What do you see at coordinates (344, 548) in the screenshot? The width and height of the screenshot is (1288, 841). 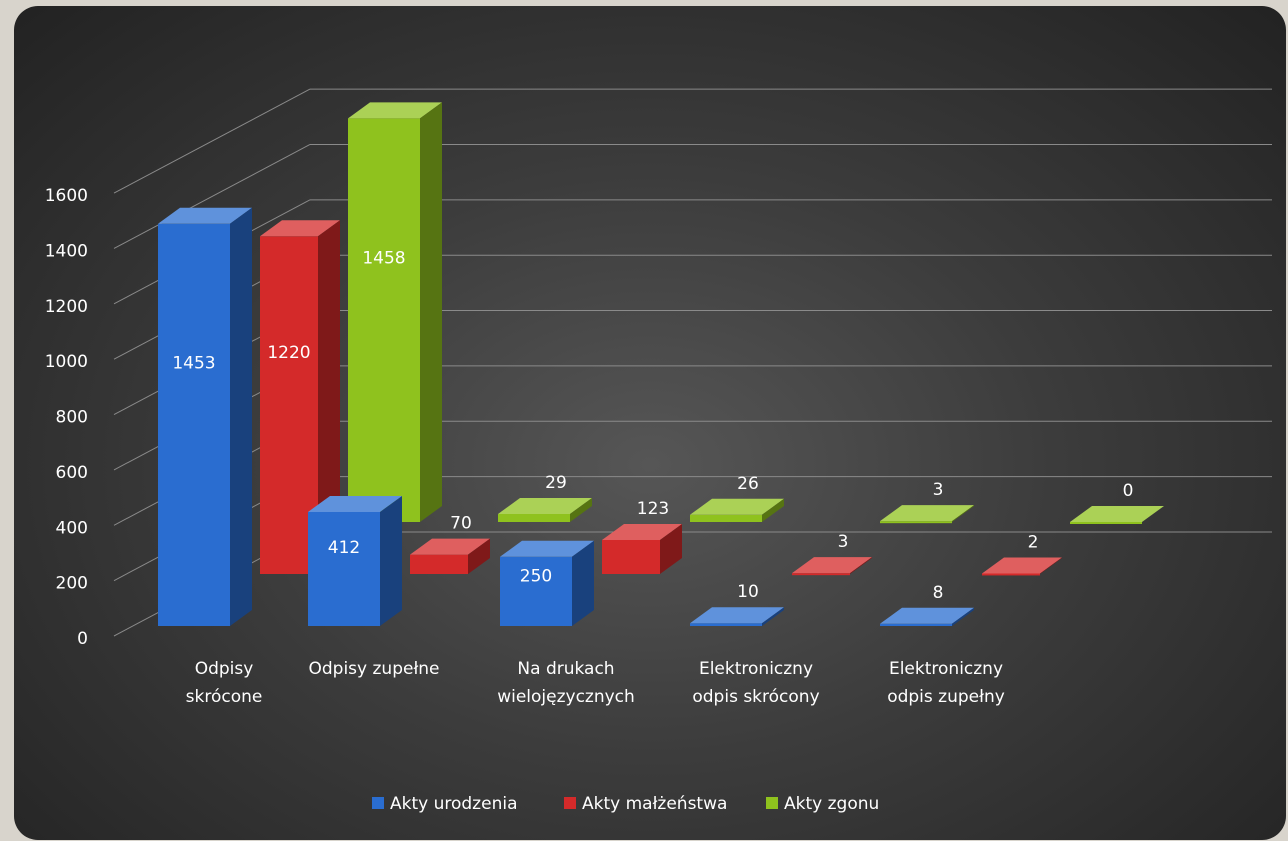 I see `data-label: 412` at bounding box center [344, 548].